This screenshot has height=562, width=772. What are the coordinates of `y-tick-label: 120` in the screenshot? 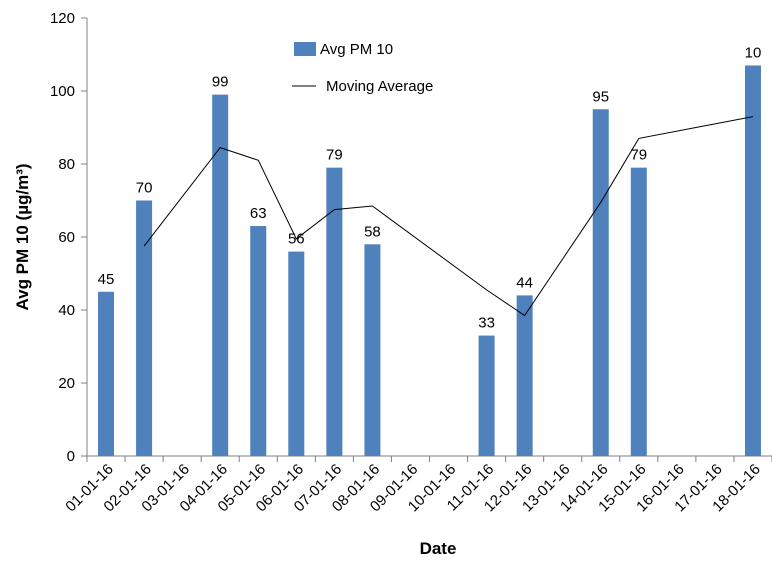 It's located at (62, 18).